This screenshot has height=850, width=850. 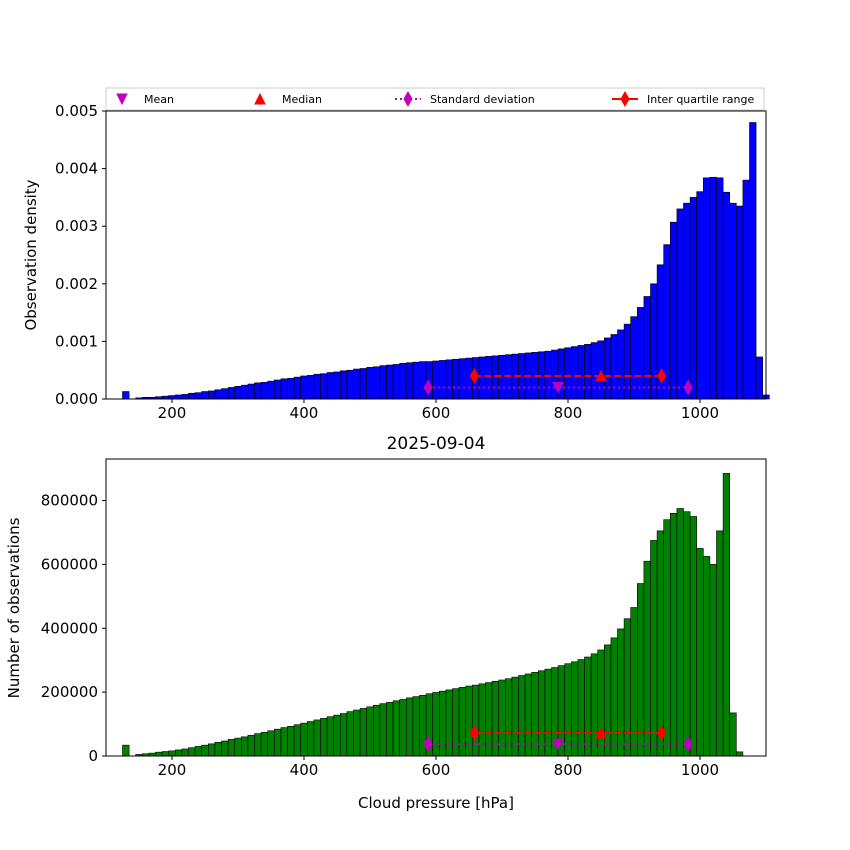 I want to click on y-tick-label: 600000, so click(x=69, y=564).